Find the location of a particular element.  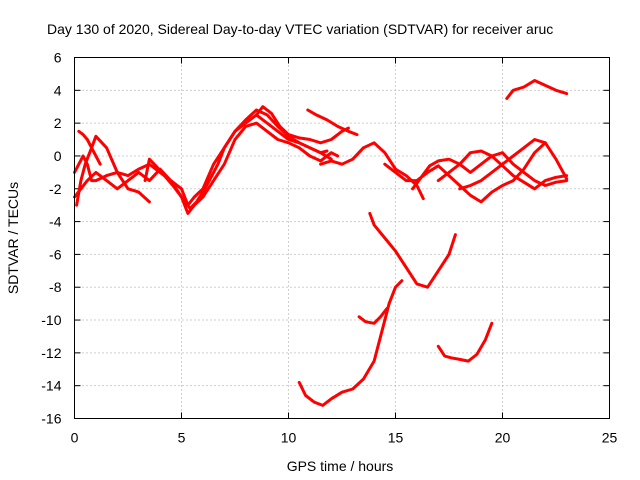

y-tick-label: -6 is located at coordinates (55, 254).